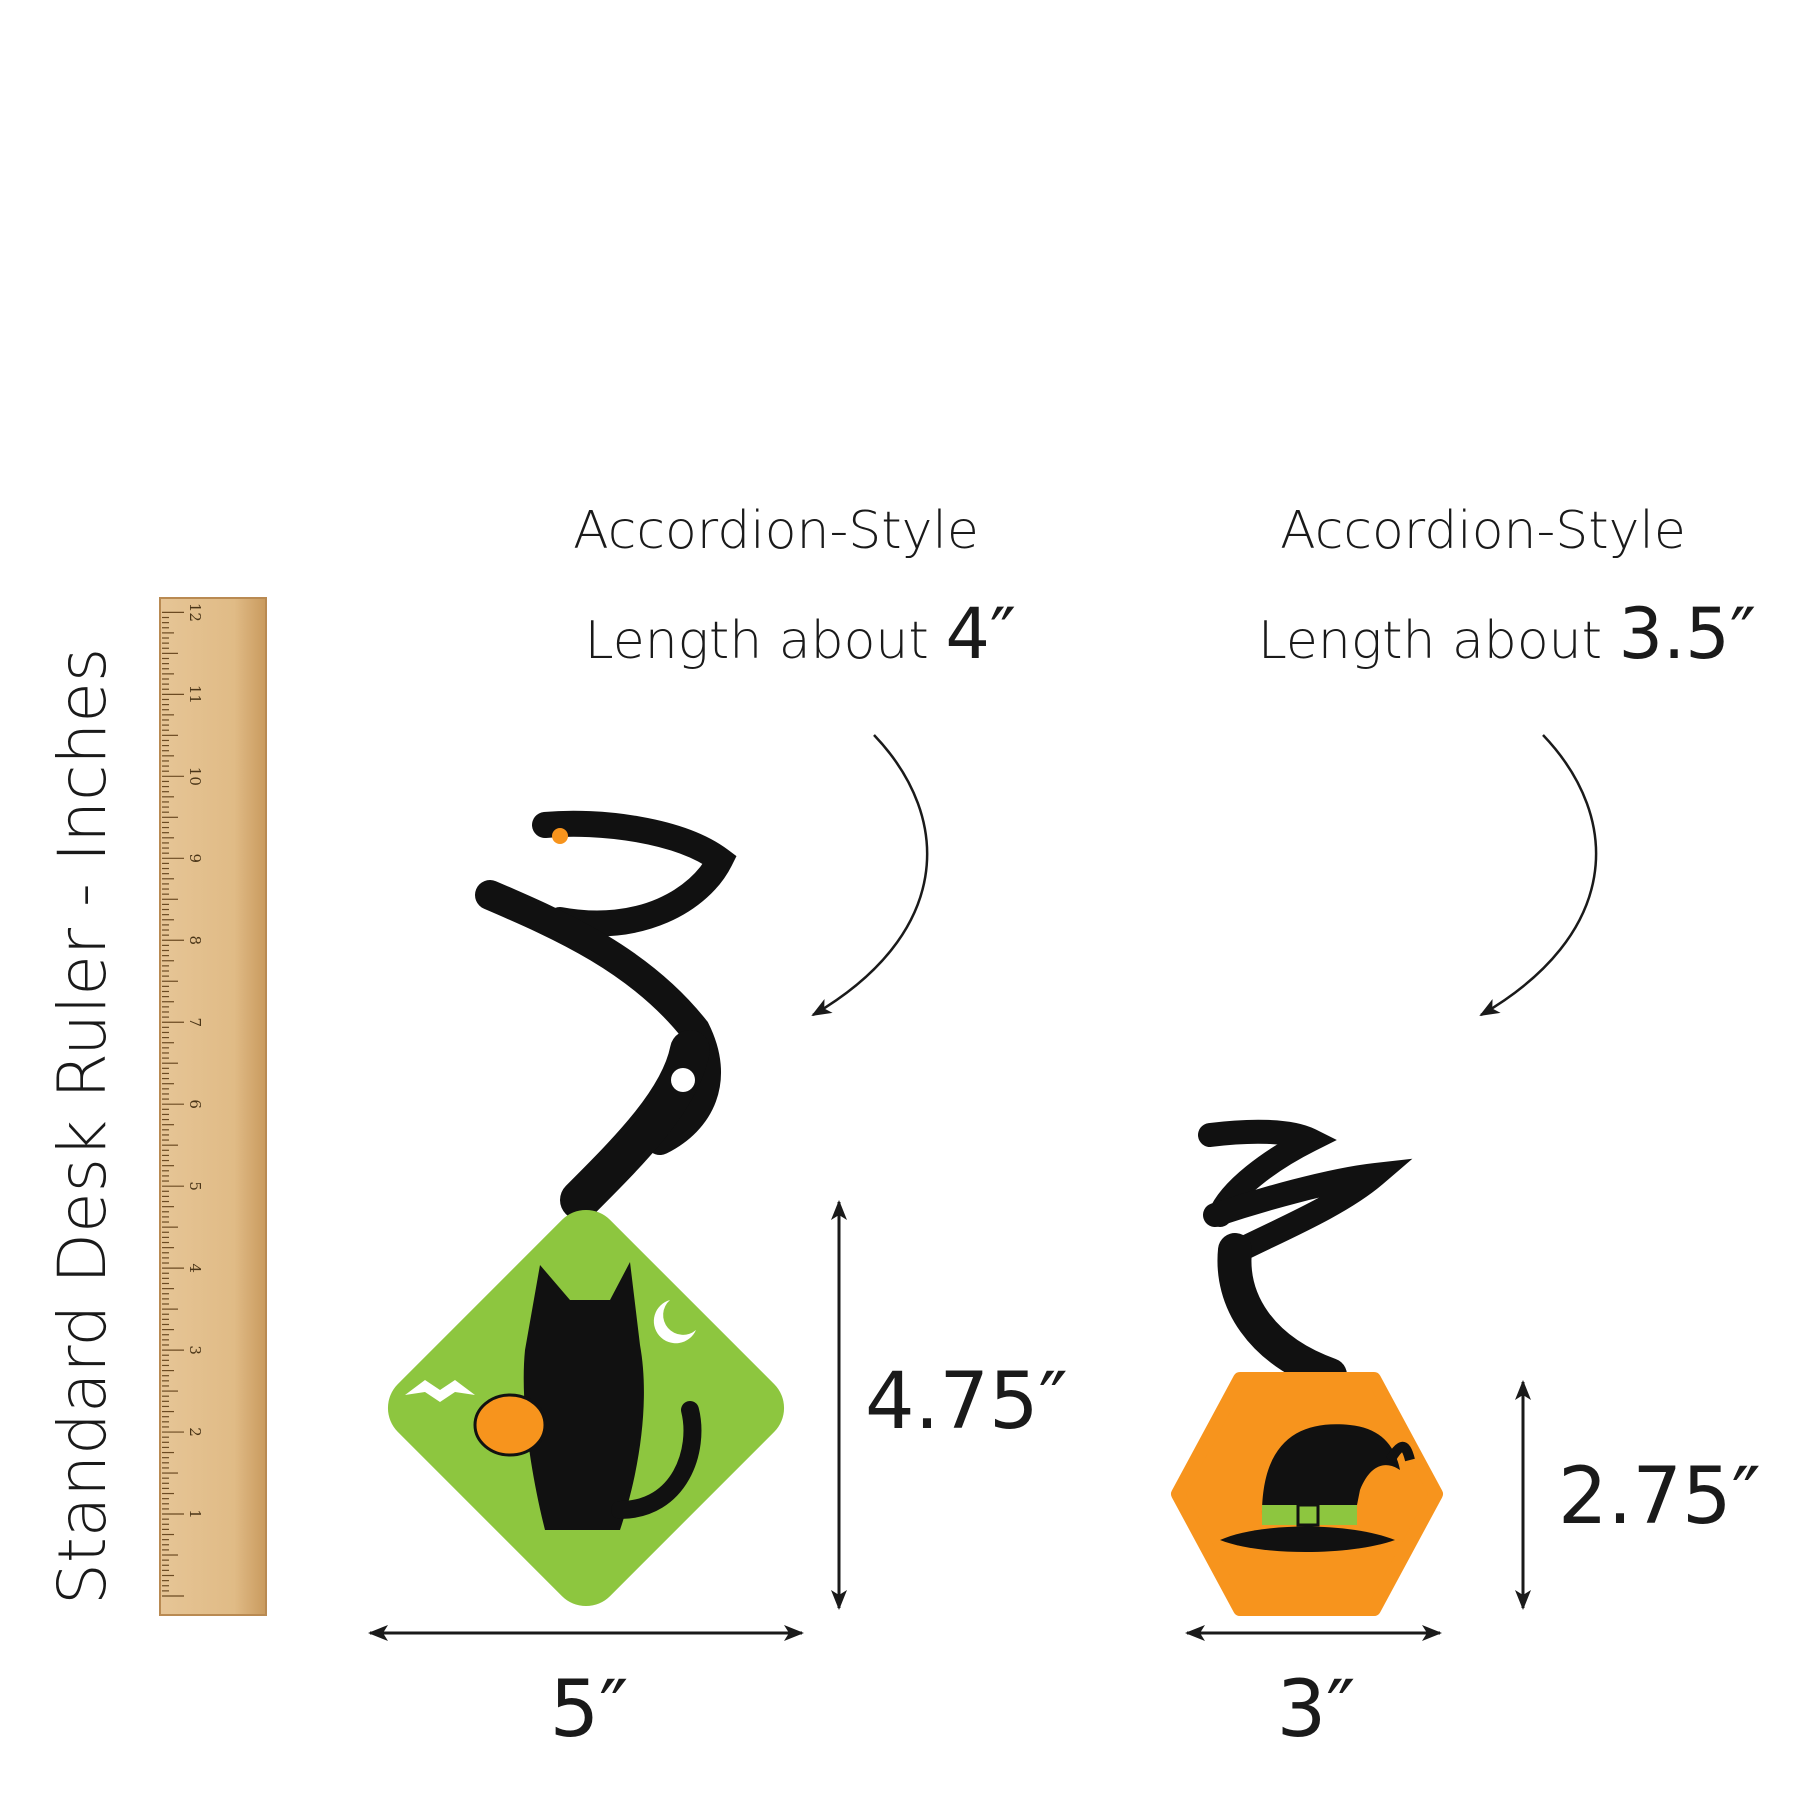 This screenshot has height=1800, width=1800. Describe the element at coordinates (195, 1268) in the screenshot. I see `ruler-number: 4` at that location.